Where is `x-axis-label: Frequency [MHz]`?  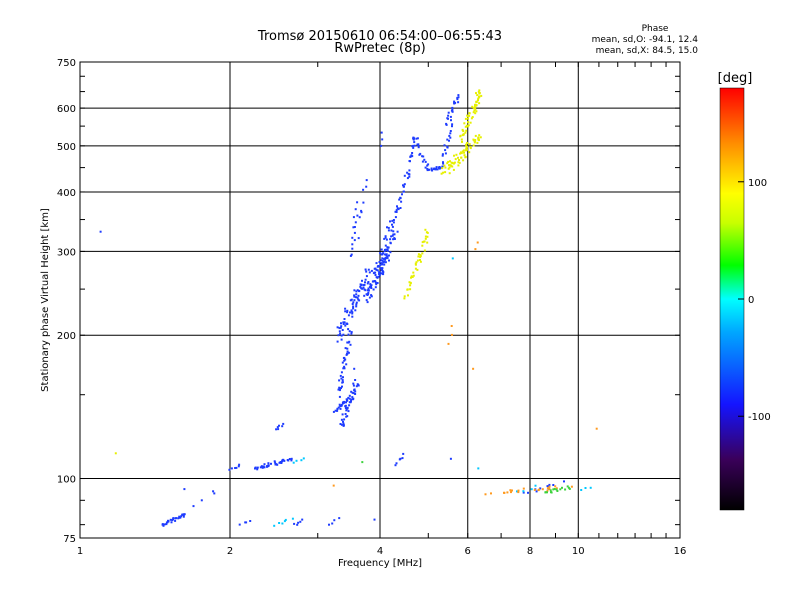 x-axis-label: Frequency [MHz] is located at coordinates (380, 563).